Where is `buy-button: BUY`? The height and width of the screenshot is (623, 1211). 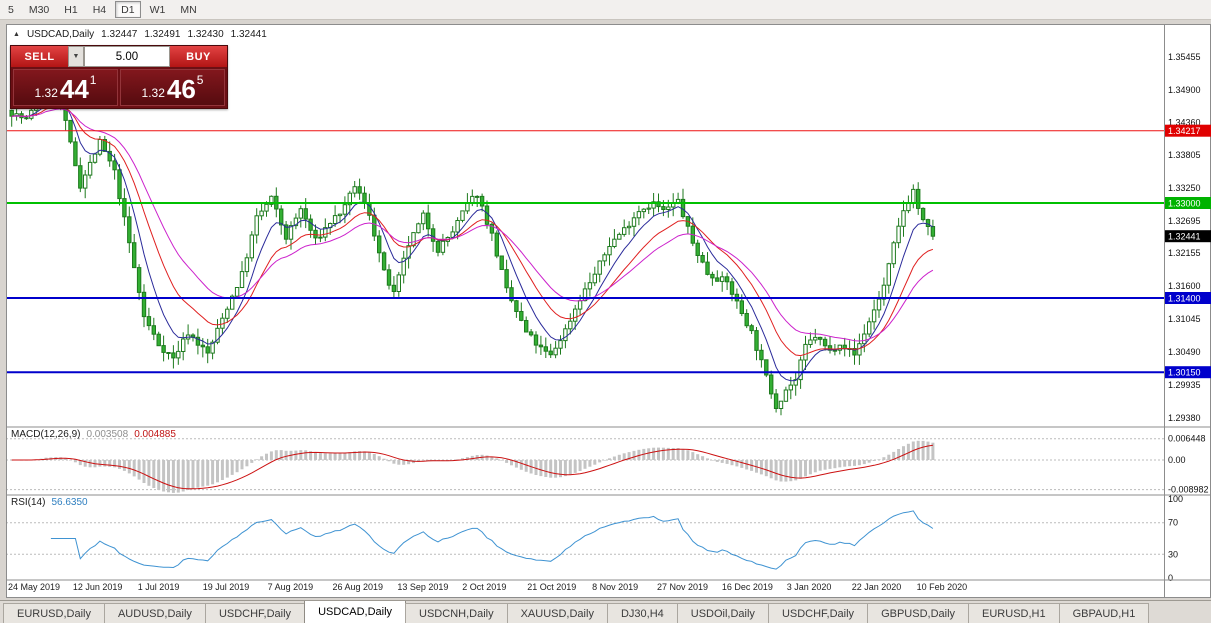
buy-button: BUY is located at coordinates (198, 56).